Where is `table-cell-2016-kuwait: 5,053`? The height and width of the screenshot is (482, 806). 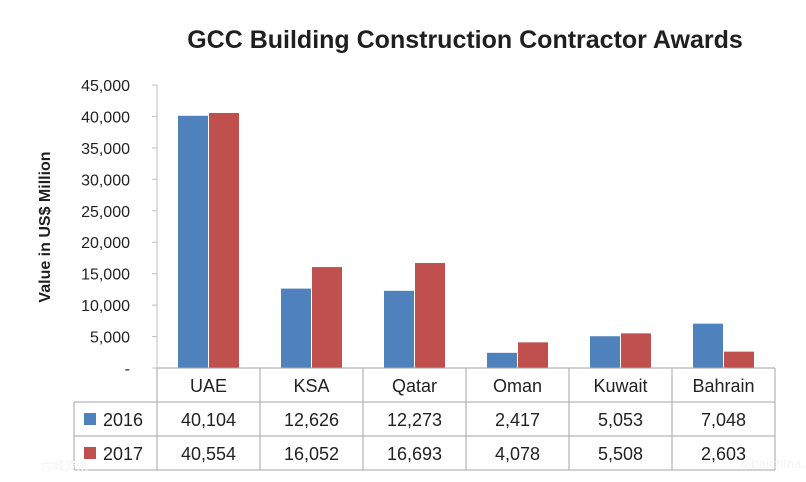 table-cell-2016-kuwait: 5,053 is located at coordinates (620, 420).